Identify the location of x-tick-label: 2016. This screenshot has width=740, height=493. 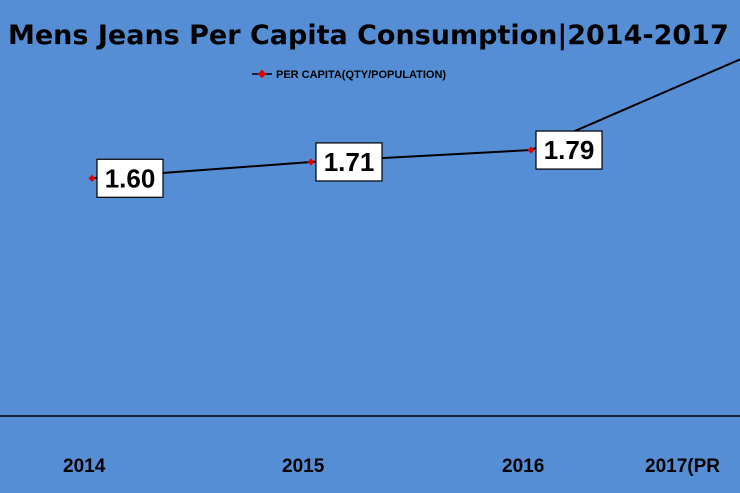
(523, 466).